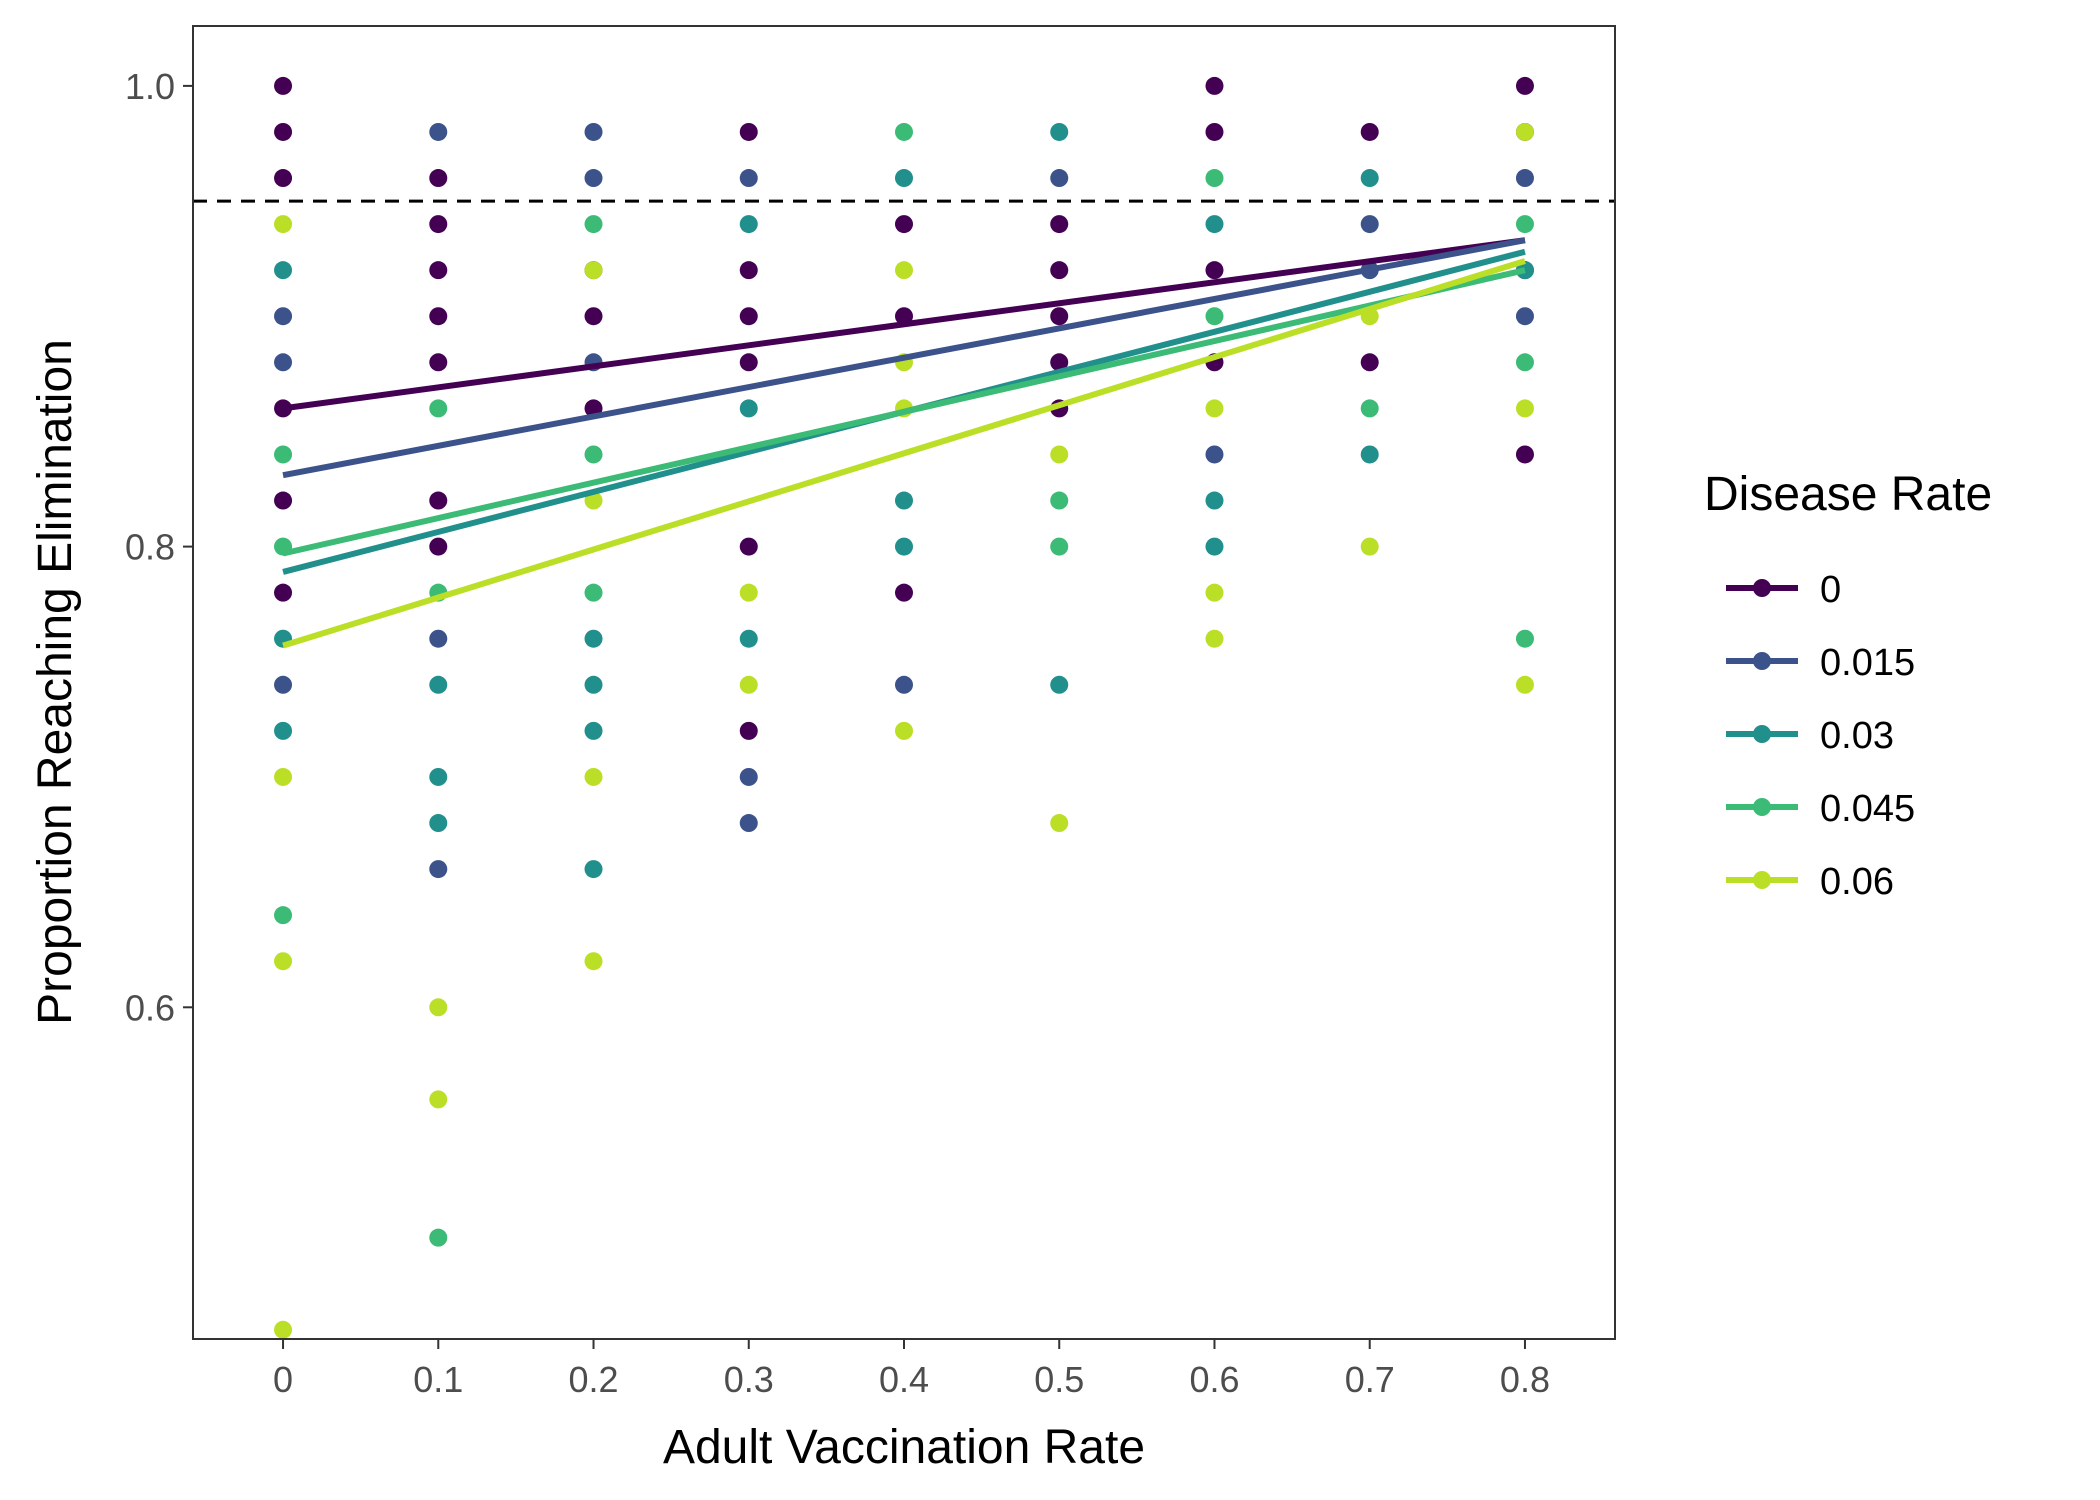 The image size is (2100, 1500). Describe the element at coordinates (159, 547) in the screenshot. I see `y-axis: 0.6 0.8 1.0` at that location.